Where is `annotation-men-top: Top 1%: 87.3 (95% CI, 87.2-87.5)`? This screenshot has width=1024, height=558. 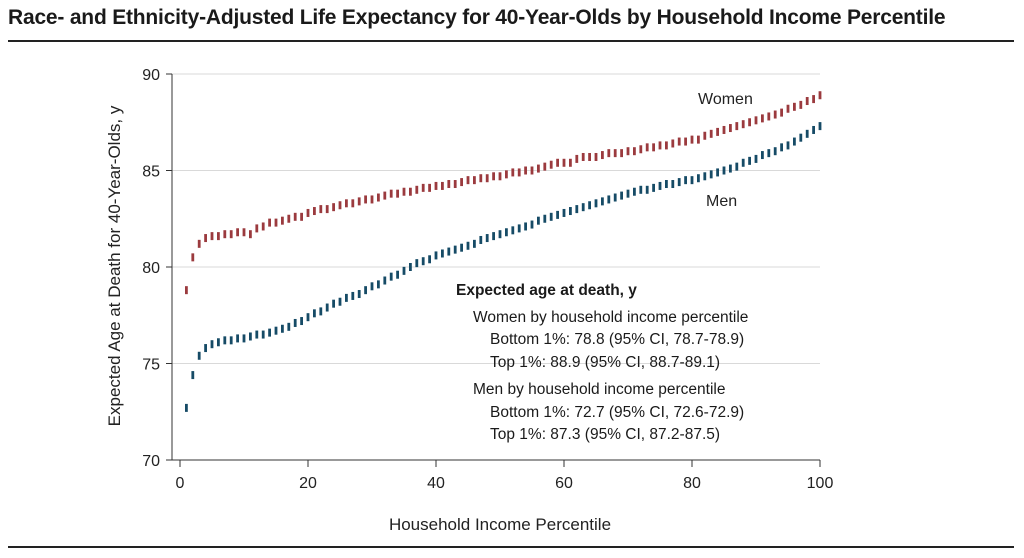
annotation-men-top: Top 1%: 87.3 (95% CI, 87.2-87.5) is located at coordinates (605, 434).